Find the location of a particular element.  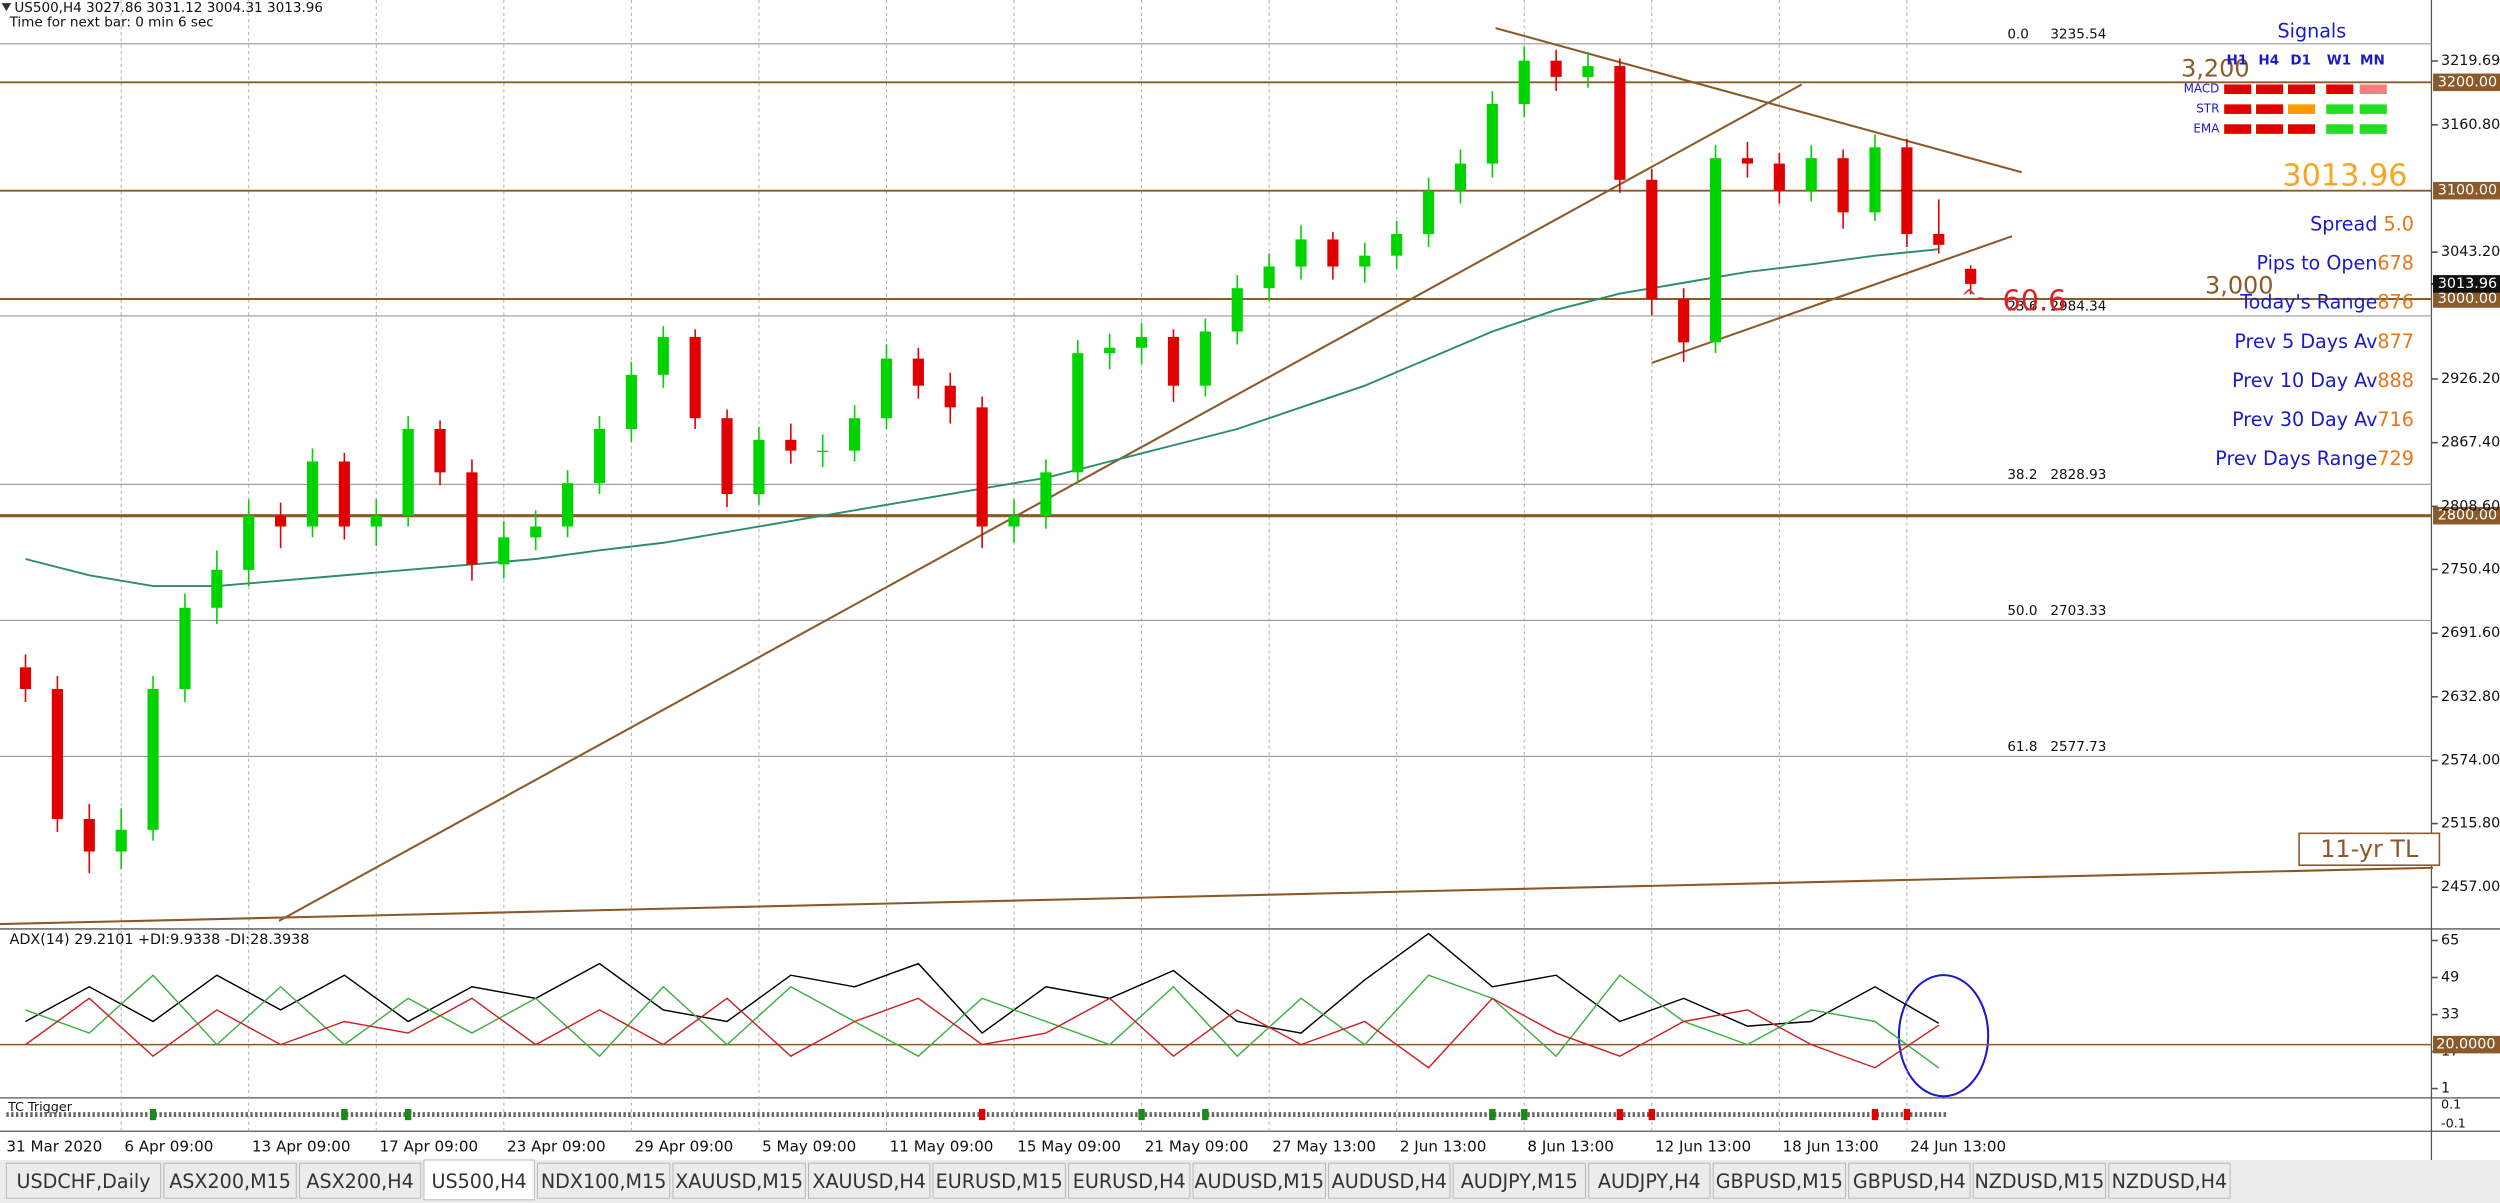

adx-title: ADX(14) 29.2101 +DI:9.9338 -DI:28.3938 is located at coordinates (160, 940).